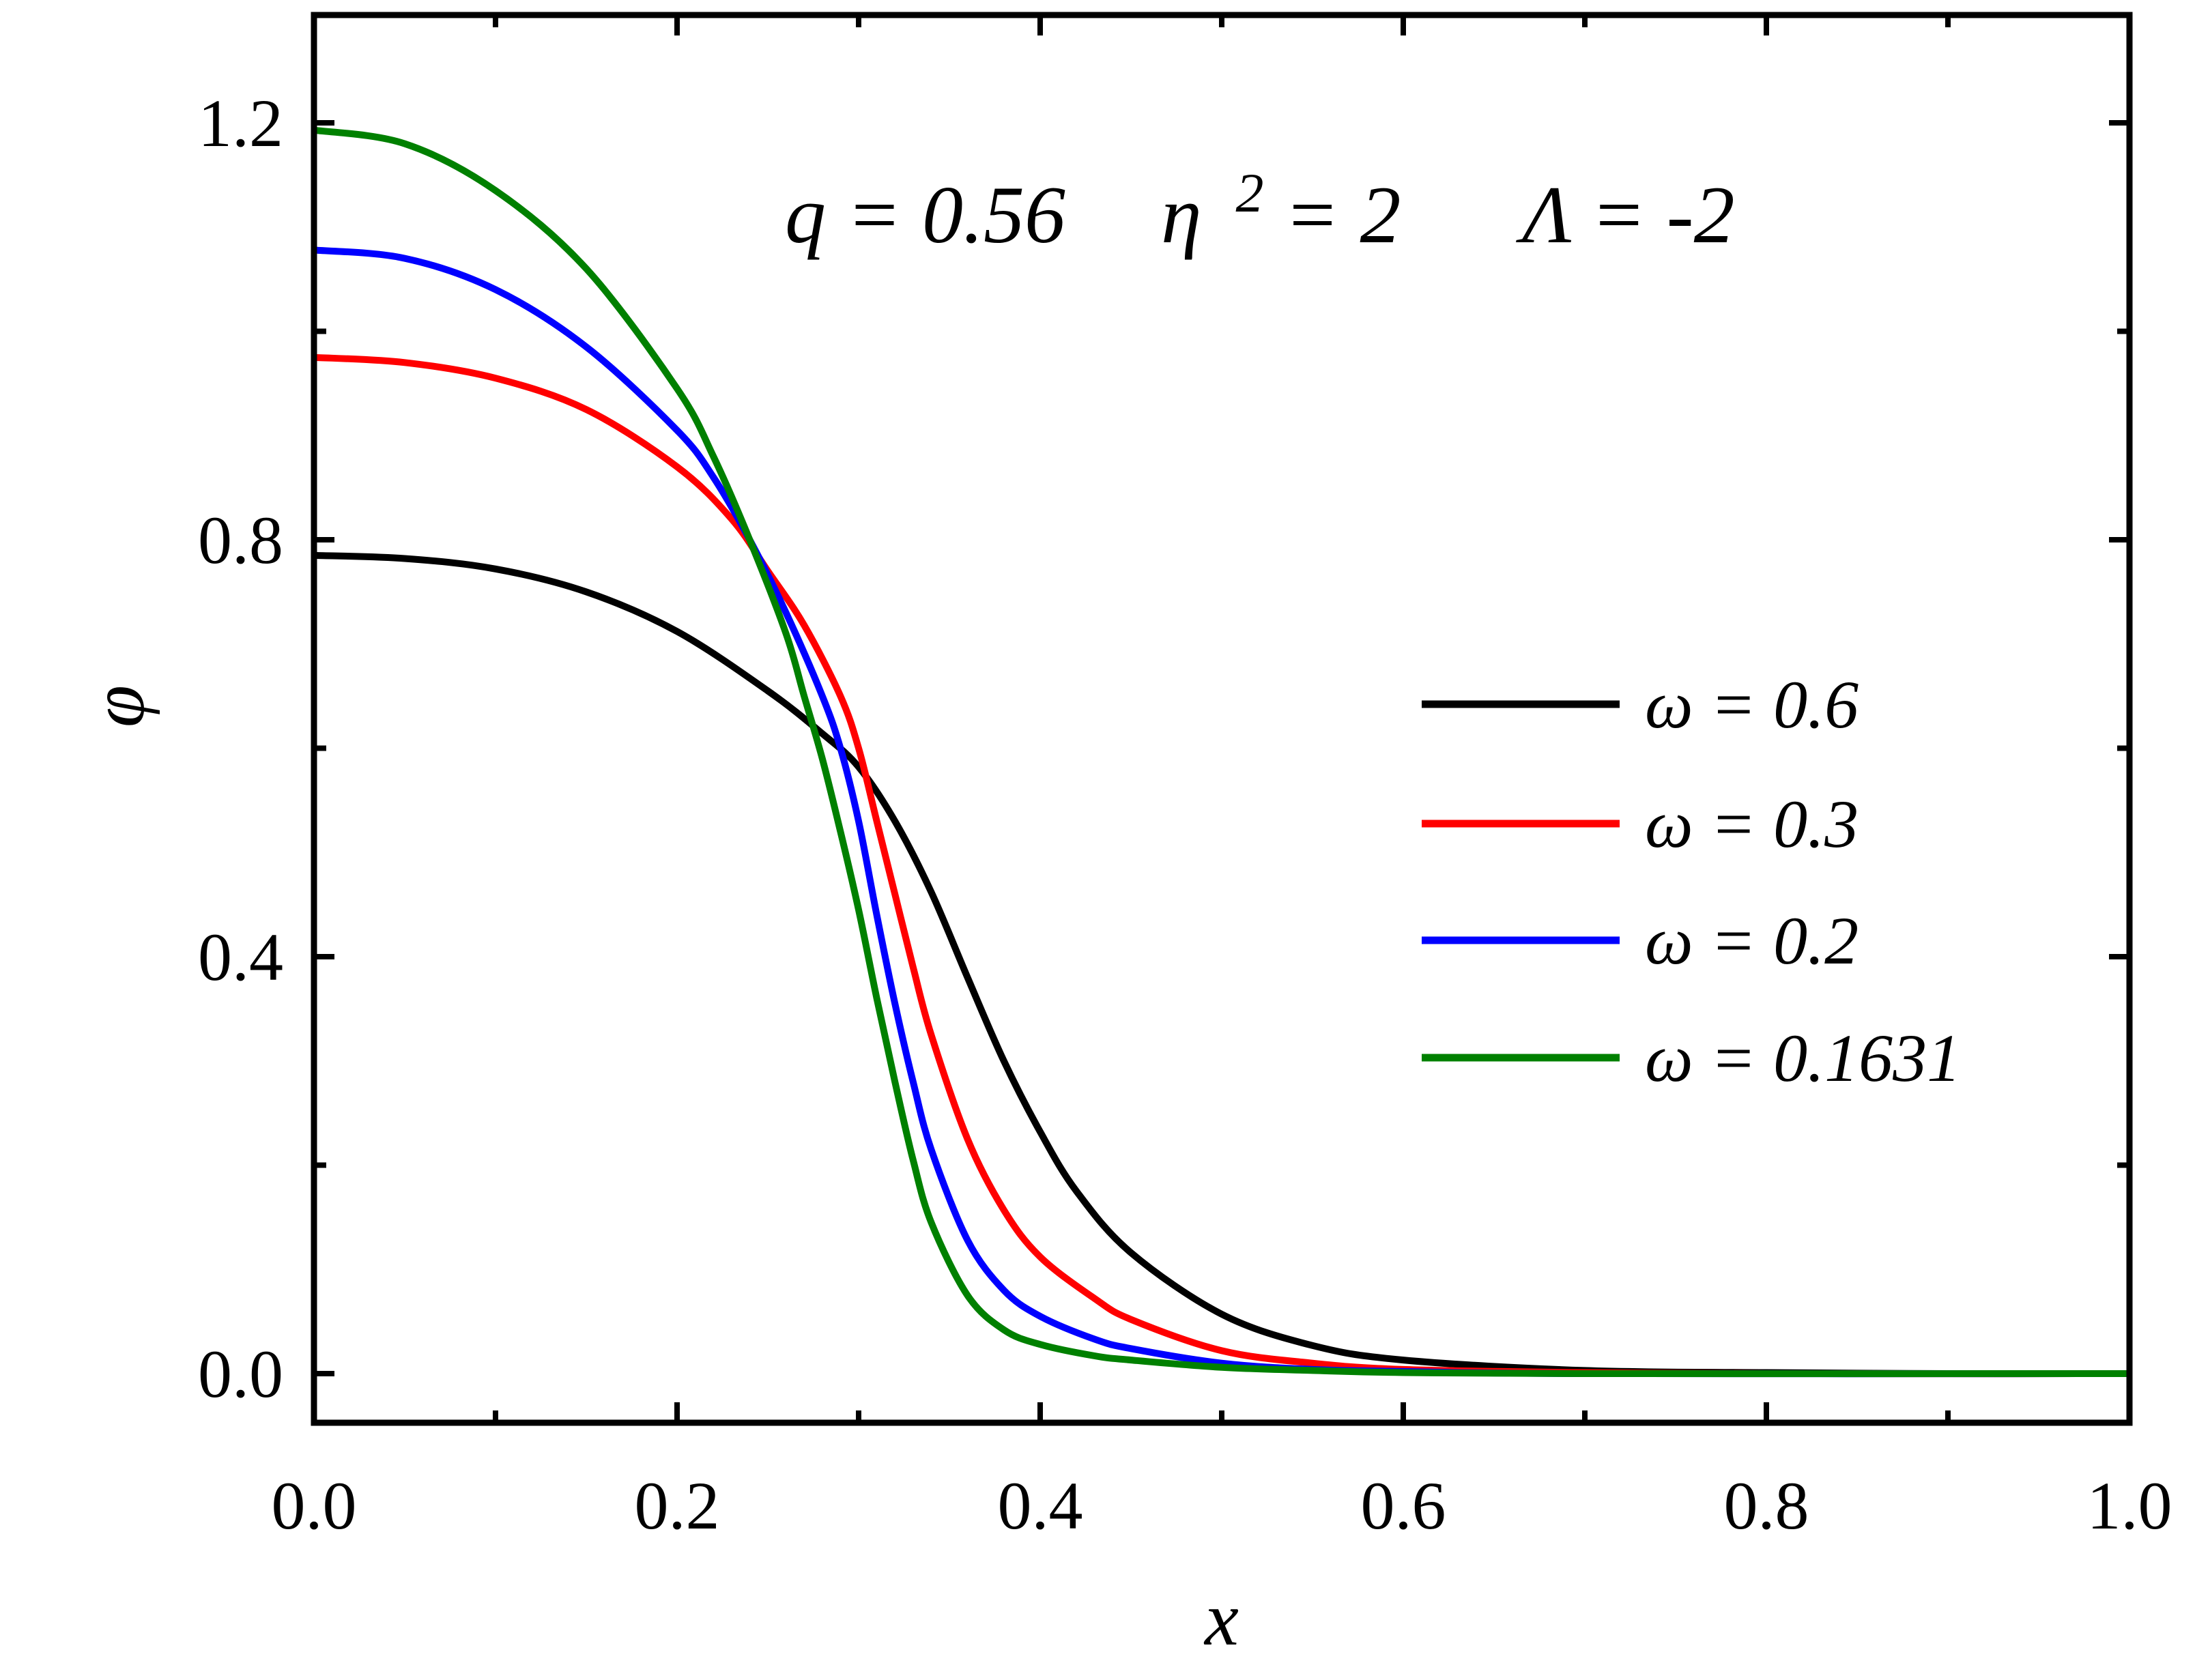  Describe the element at coordinates (1803, 1058) in the screenshot. I see `legend-label-green: ω = 0.1631` at that location.